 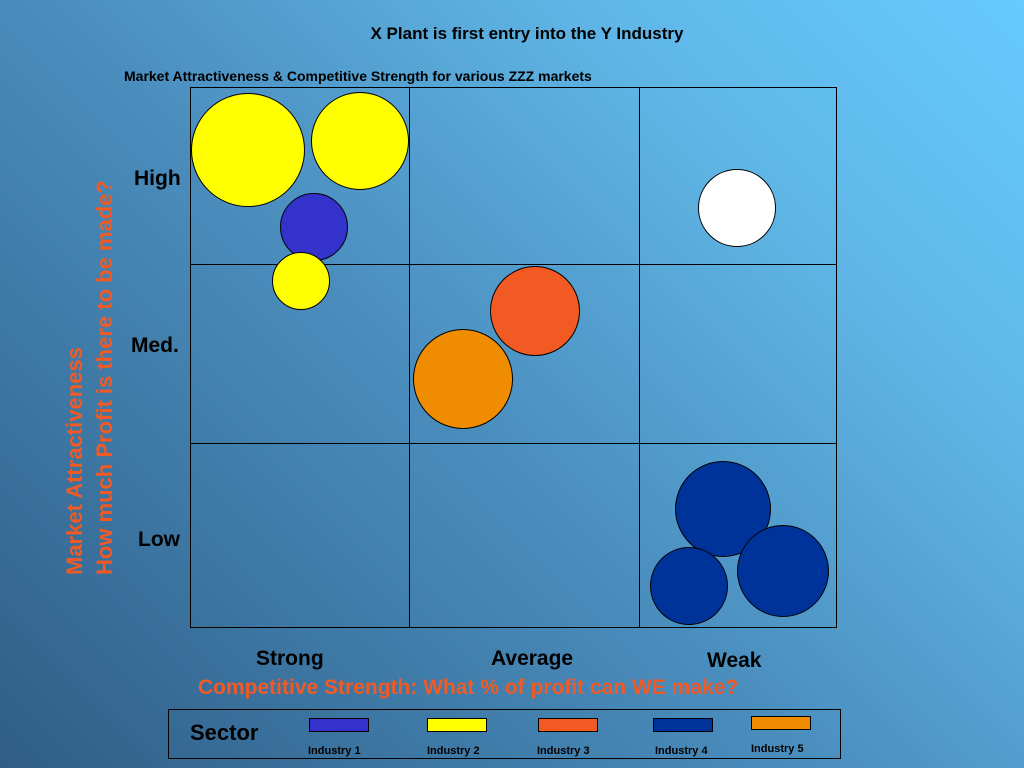 What do you see at coordinates (224, 732) in the screenshot?
I see `legend-title: Sector` at bounding box center [224, 732].